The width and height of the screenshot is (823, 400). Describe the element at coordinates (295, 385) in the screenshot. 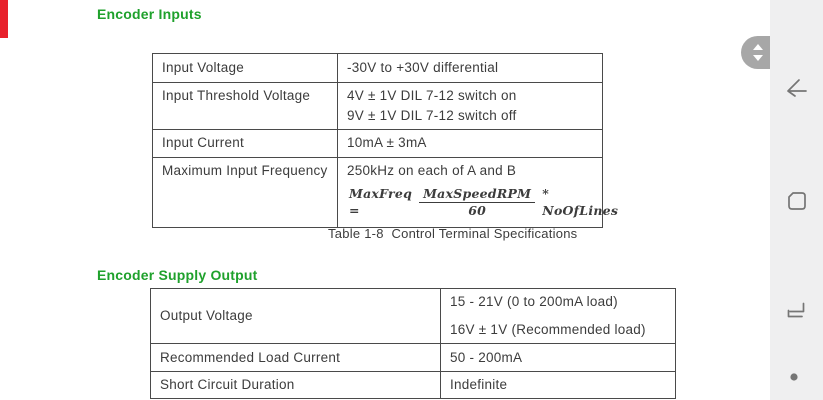

I see `spec-label: Short Circuit Duration` at that location.